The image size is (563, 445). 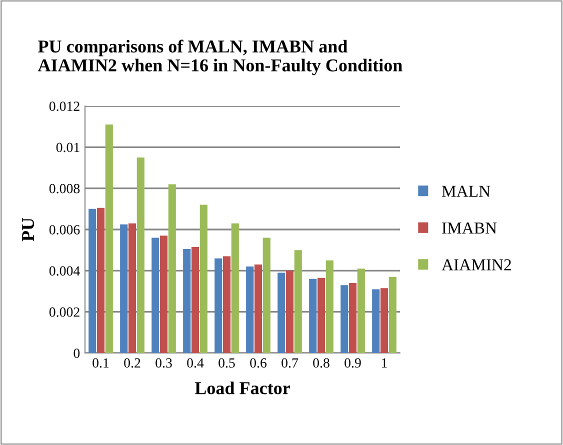 What do you see at coordinates (195, 363) in the screenshot?
I see `x-tick-label: 0.4` at bounding box center [195, 363].